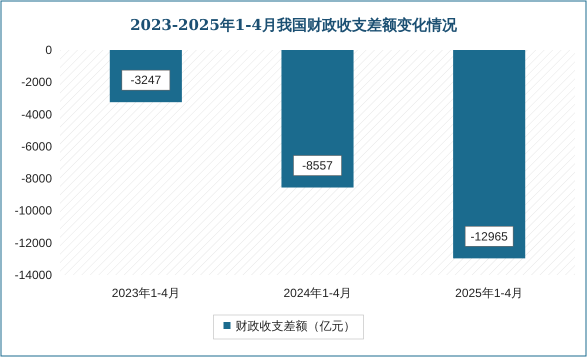 This screenshot has width=587, height=357. Describe the element at coordinates (317, 293) in the screenshot. I see `x-tick-label: 2024年1-4月` at that location.